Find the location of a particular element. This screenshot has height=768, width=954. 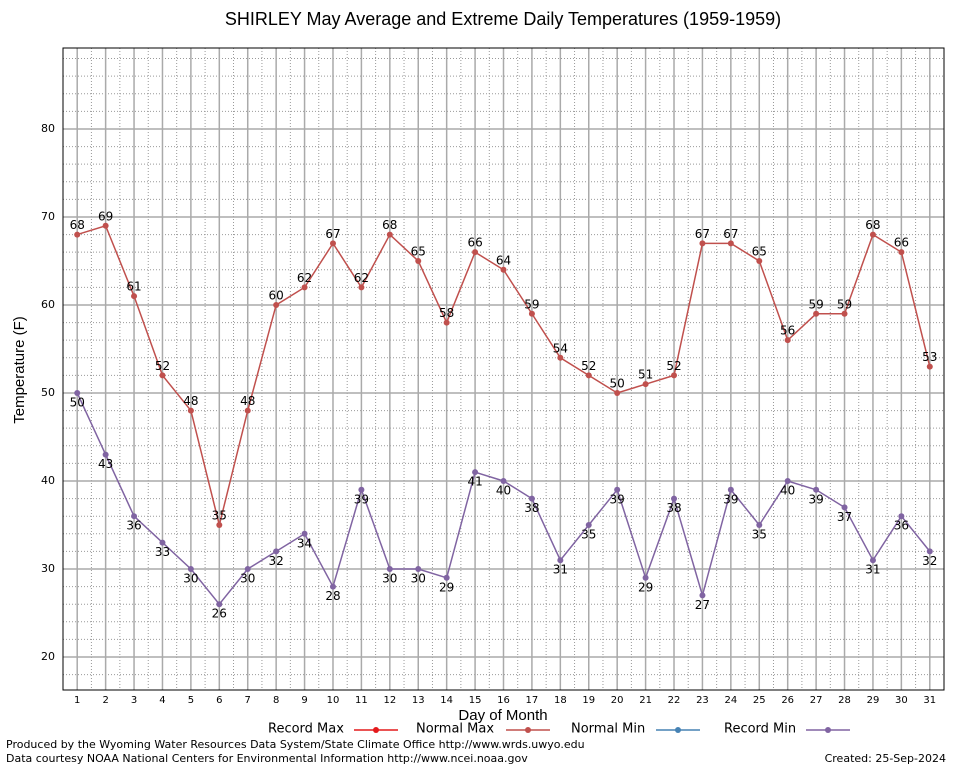

data-label: 40 is located at coordinates (503, 490).